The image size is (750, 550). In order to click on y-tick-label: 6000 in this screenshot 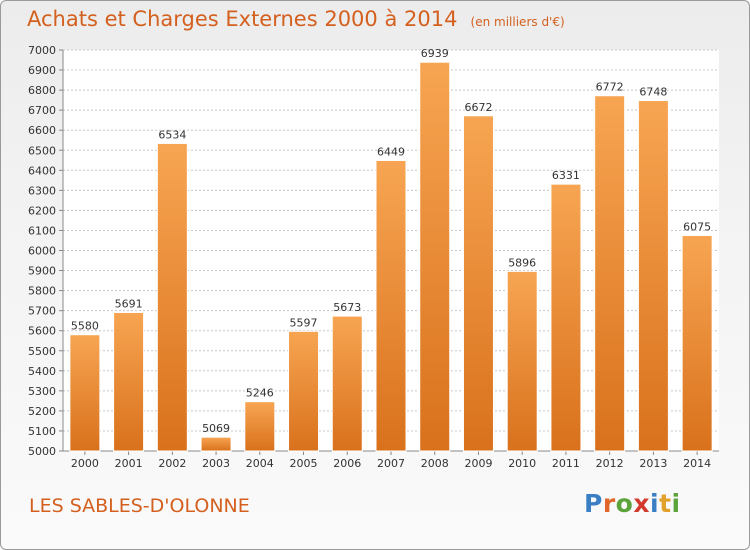, I will do `click(42, 251)`.